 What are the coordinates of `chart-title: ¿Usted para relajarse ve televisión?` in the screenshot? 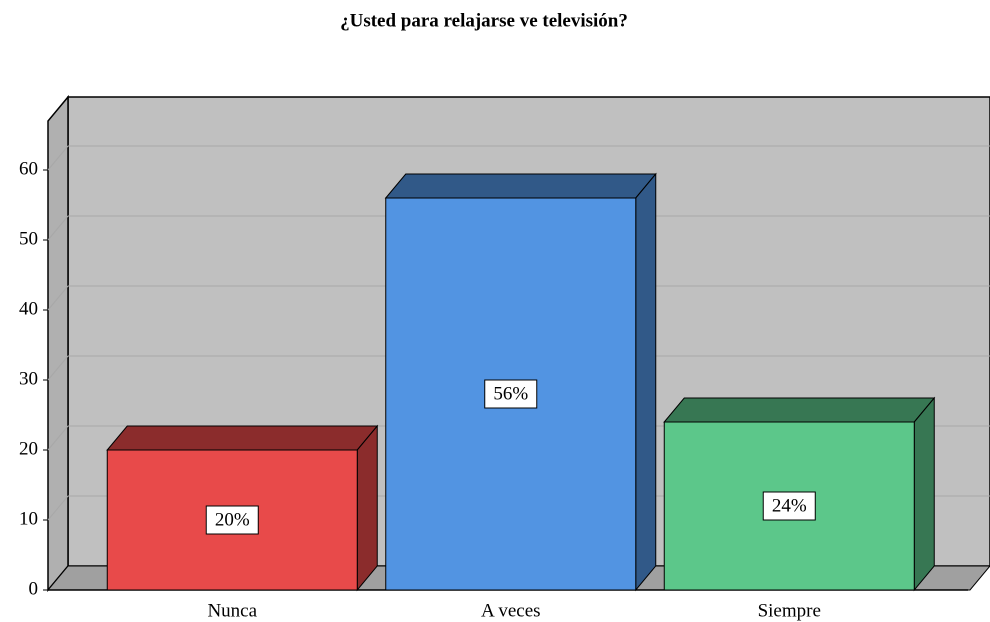 It's located at (484, 20).